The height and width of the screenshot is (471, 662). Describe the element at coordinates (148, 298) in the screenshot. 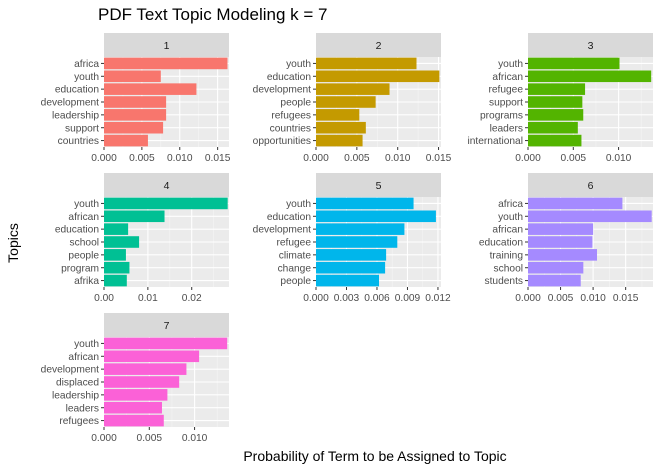

I see `x-tick-label: 0.01` at that location.